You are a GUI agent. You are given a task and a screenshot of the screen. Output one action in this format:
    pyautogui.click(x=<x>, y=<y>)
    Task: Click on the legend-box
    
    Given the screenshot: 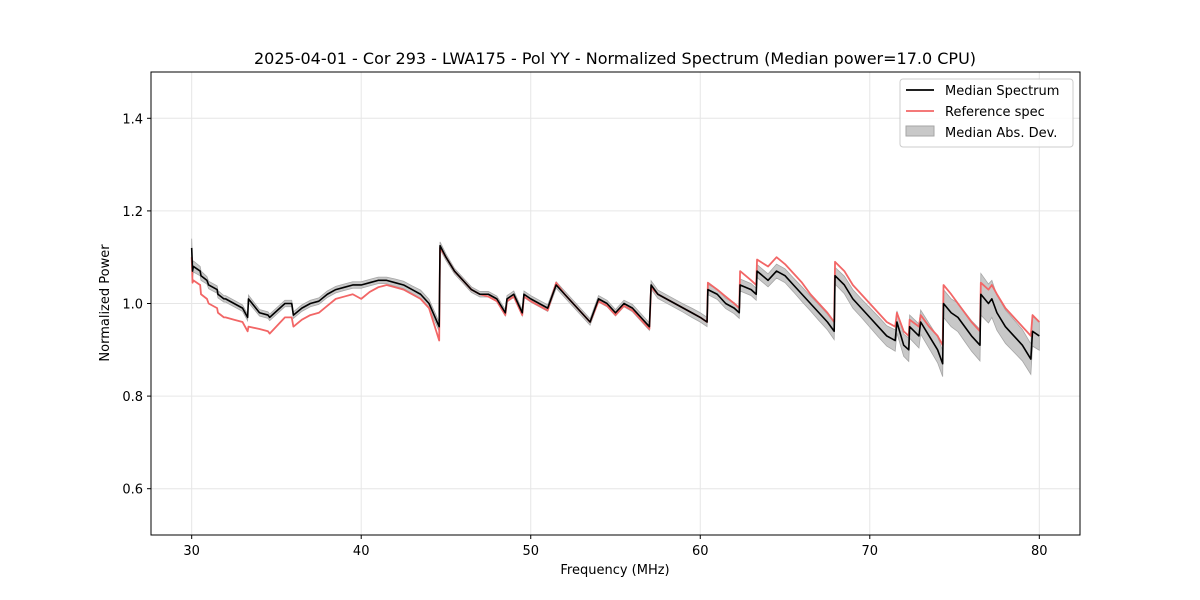 What is the action you would take?
    pyautogui.click(x=986, y=113)
    